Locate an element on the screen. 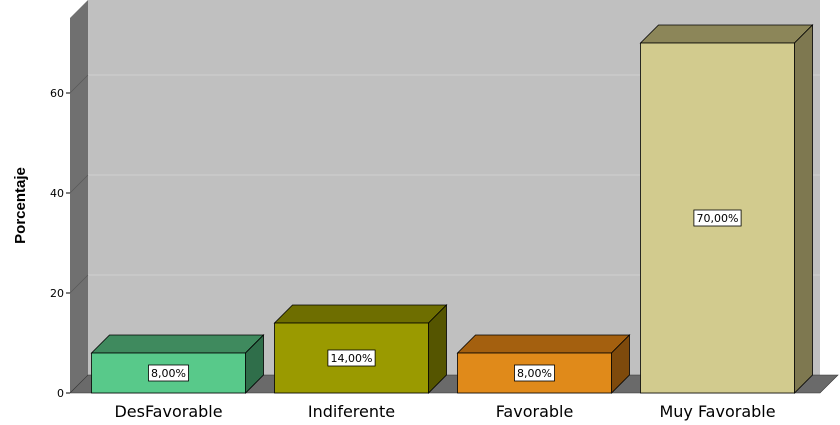  data-label-text: 14,00% is located at coordinates (352, 358).